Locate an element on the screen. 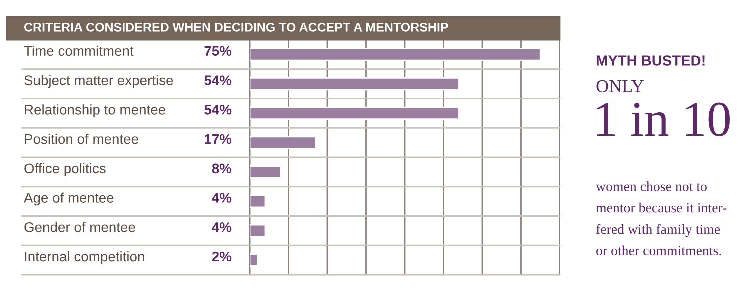  y-tick-label: Time commitment is located at coordinates (79, 51).